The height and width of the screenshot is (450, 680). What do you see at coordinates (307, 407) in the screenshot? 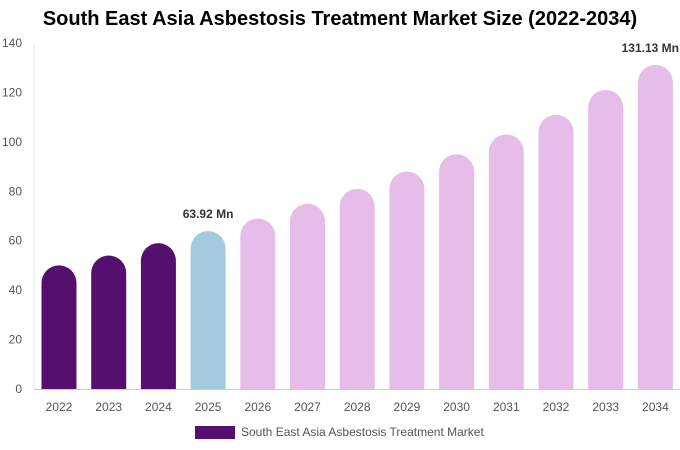
I see `x-tick-label: 2027` at bounding box center [307, 407].